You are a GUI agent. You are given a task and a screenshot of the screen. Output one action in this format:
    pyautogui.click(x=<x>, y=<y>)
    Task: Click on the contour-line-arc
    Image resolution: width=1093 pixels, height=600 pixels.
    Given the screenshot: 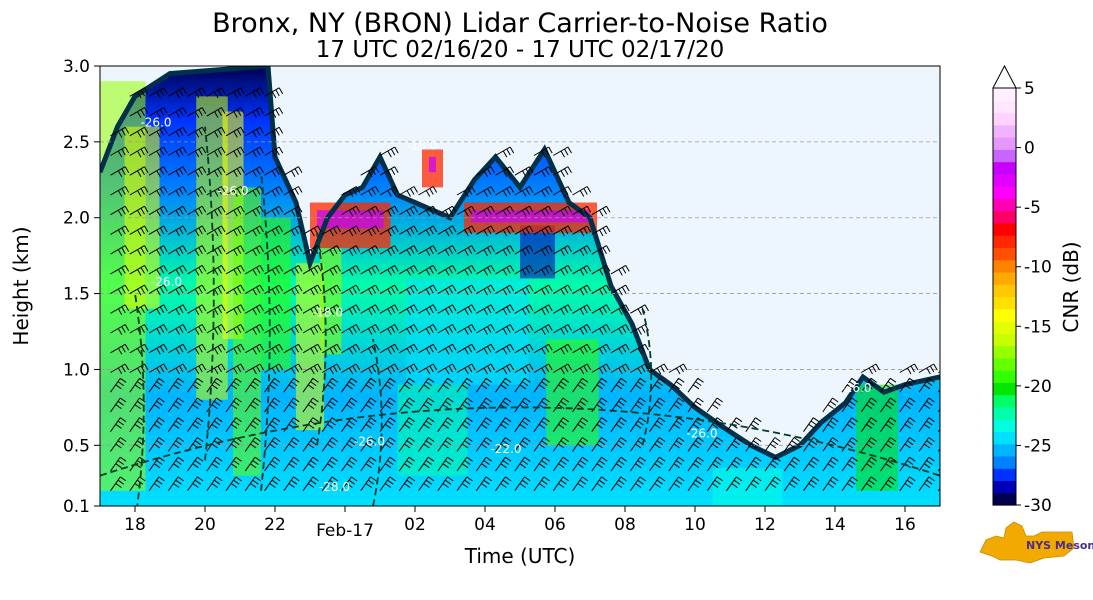 What is the action you would take?
    pyautogui.click(x=520, y=441)
    